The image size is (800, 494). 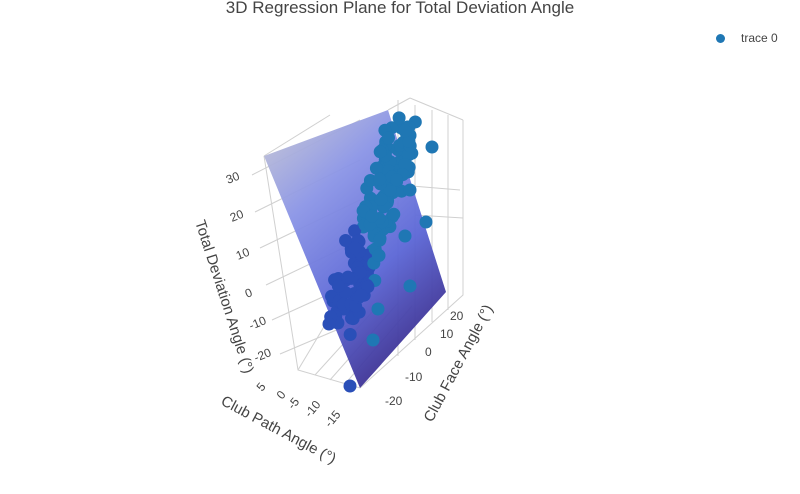 I want to click on y-tick-label: 0, so click(x=428, y=352).